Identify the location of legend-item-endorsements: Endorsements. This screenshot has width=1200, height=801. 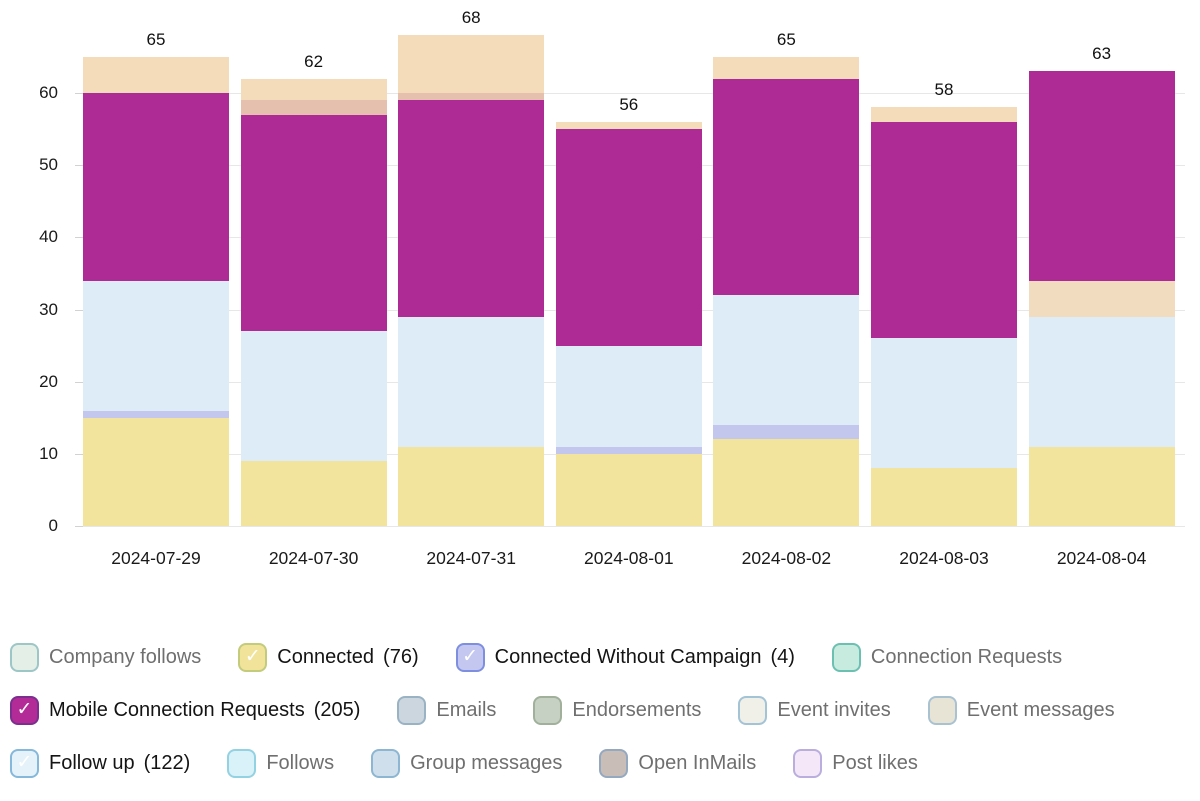
(617, 710).